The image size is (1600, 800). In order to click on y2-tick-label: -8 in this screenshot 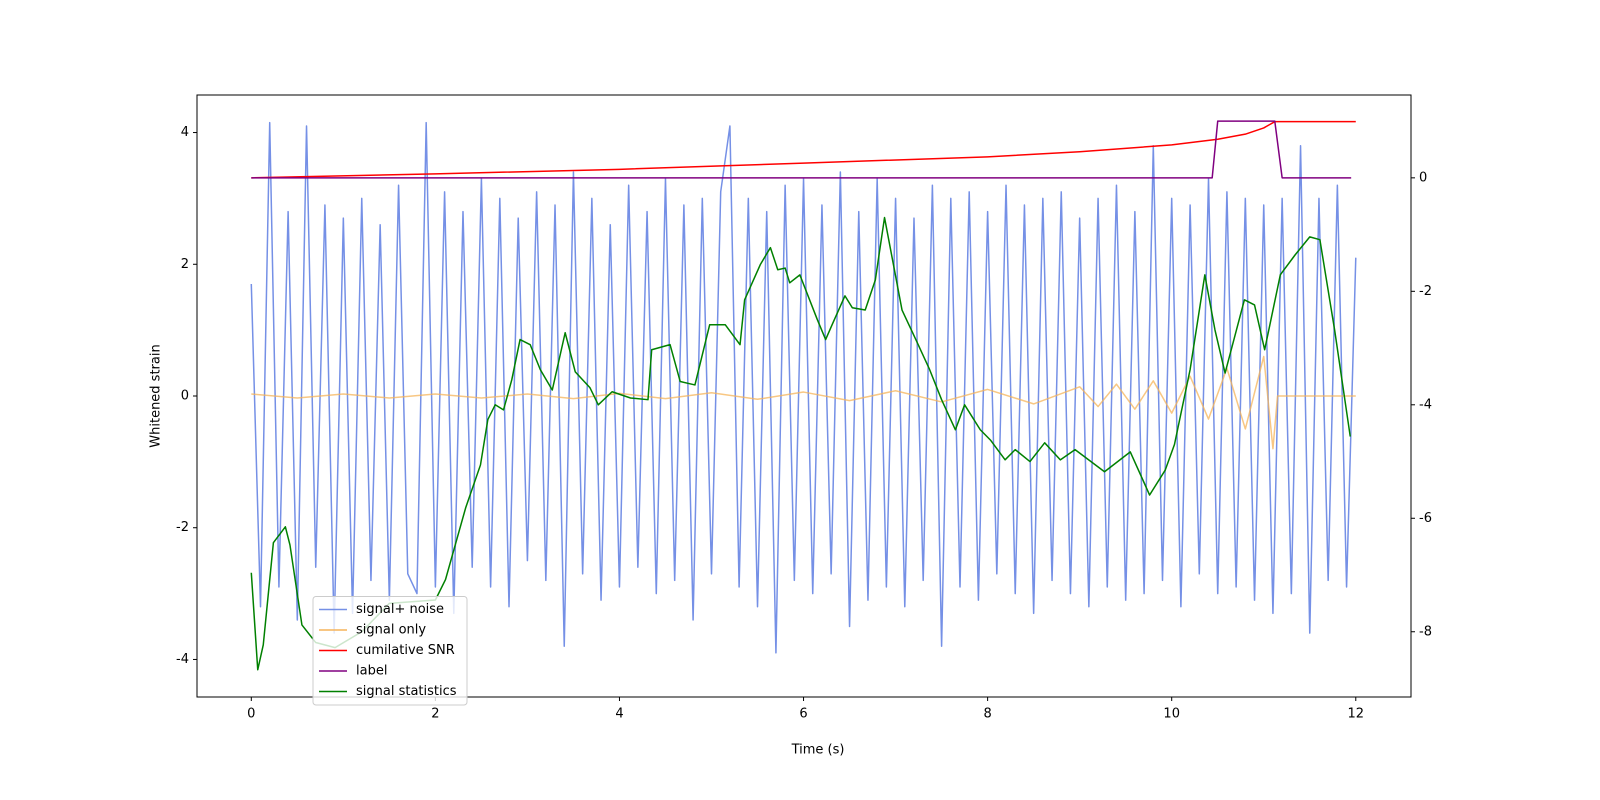, I will do `click(1425, 631)`.